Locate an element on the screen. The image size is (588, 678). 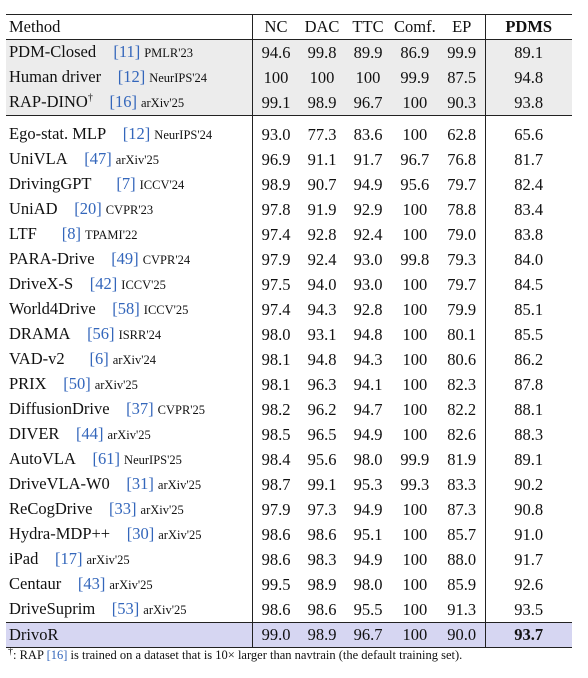
method-name: DriveSuprim is located at coordinates (52, 608).